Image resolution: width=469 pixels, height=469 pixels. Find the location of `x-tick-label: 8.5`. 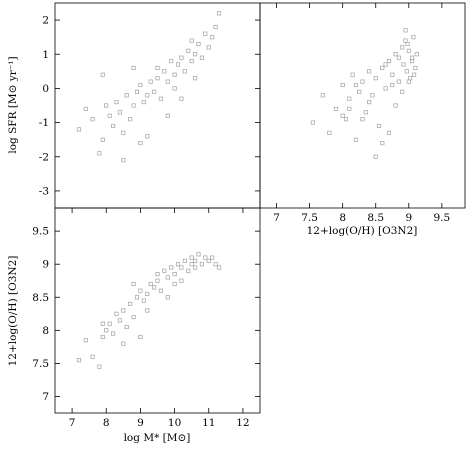

x-tick-label: 8.5 is located at coordinates (375, 218).